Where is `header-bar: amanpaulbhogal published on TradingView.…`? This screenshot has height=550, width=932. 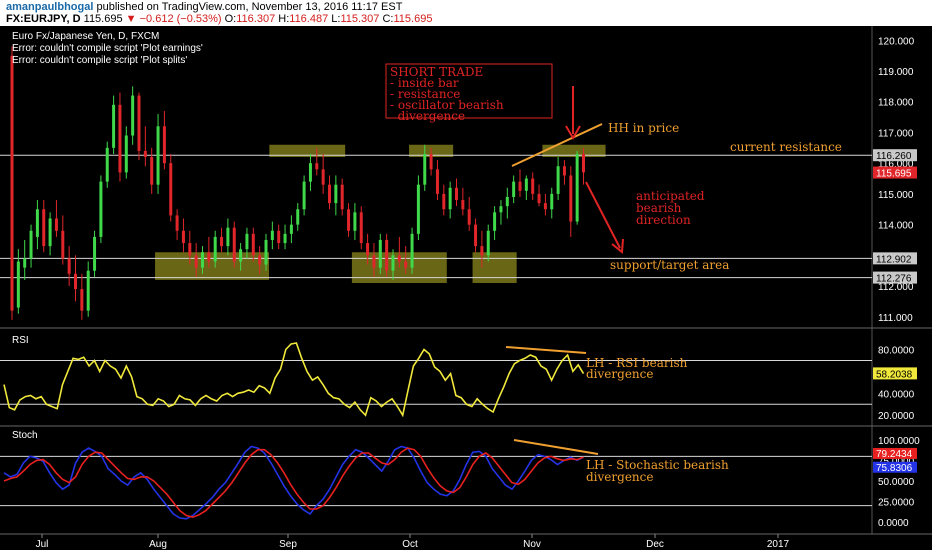 header-bar: amanpaulbhogal published on TradingView.… is located at coordinates (466, 13).